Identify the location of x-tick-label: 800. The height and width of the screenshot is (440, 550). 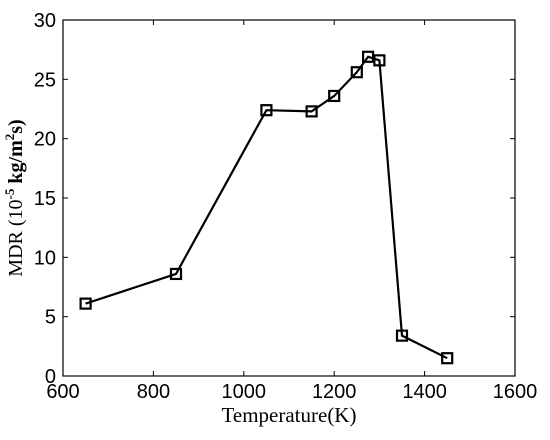
(153, 392).